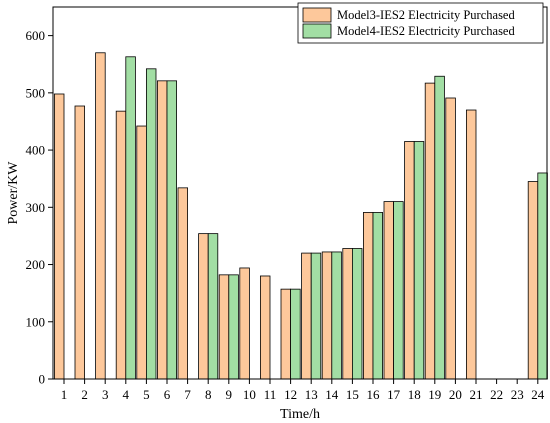  What do you see at coordinates (36, 207) in the screenshot?
I see `y-tick-label: 300` at bounding box center [36, 207].